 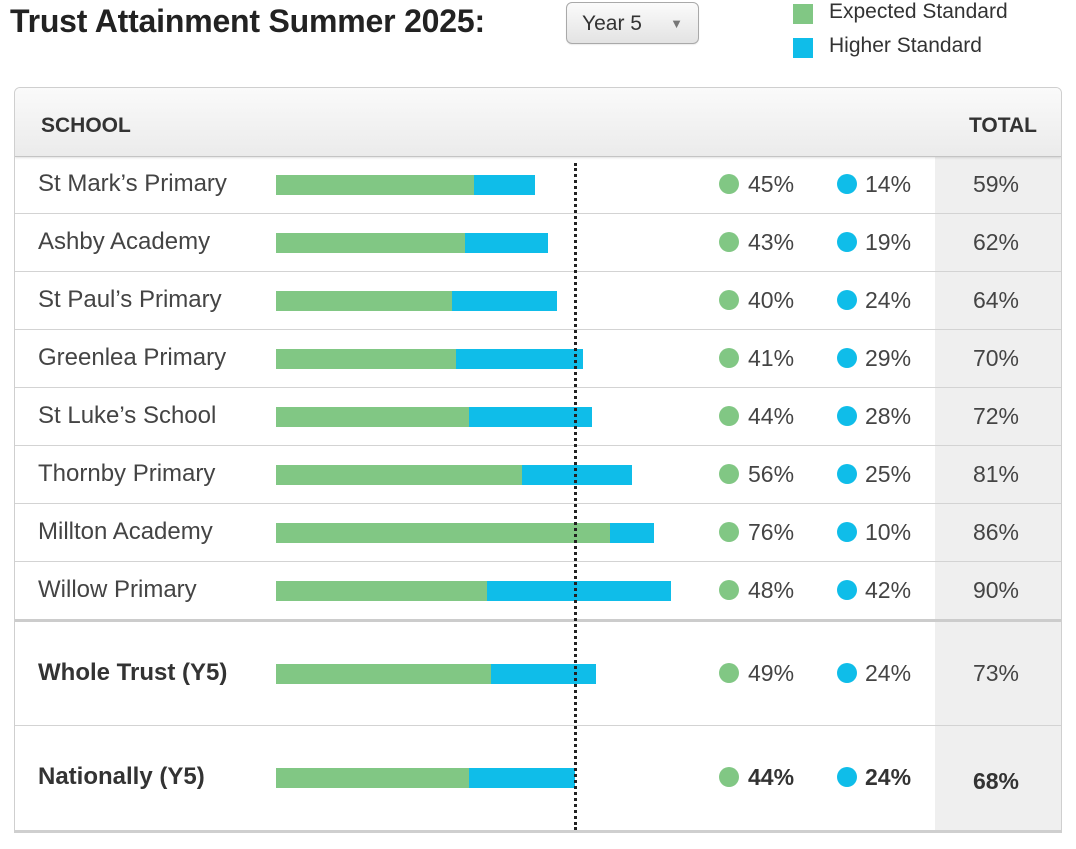 What do you see at coordinates (538, 620) in the screenshot?
I see `section-divider` at bounding box center [538, 620].